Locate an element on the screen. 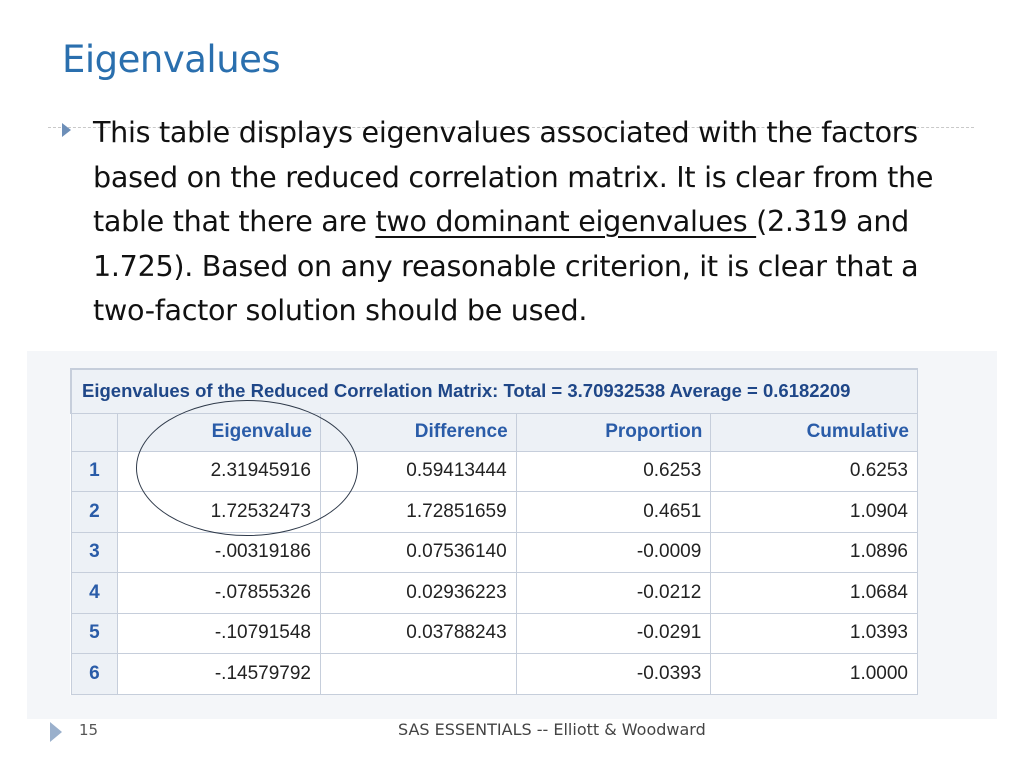 The width and height of the screenshot is (1024, 768). cell-cumulative: 0.6253 is located at coordinates (814, 471).